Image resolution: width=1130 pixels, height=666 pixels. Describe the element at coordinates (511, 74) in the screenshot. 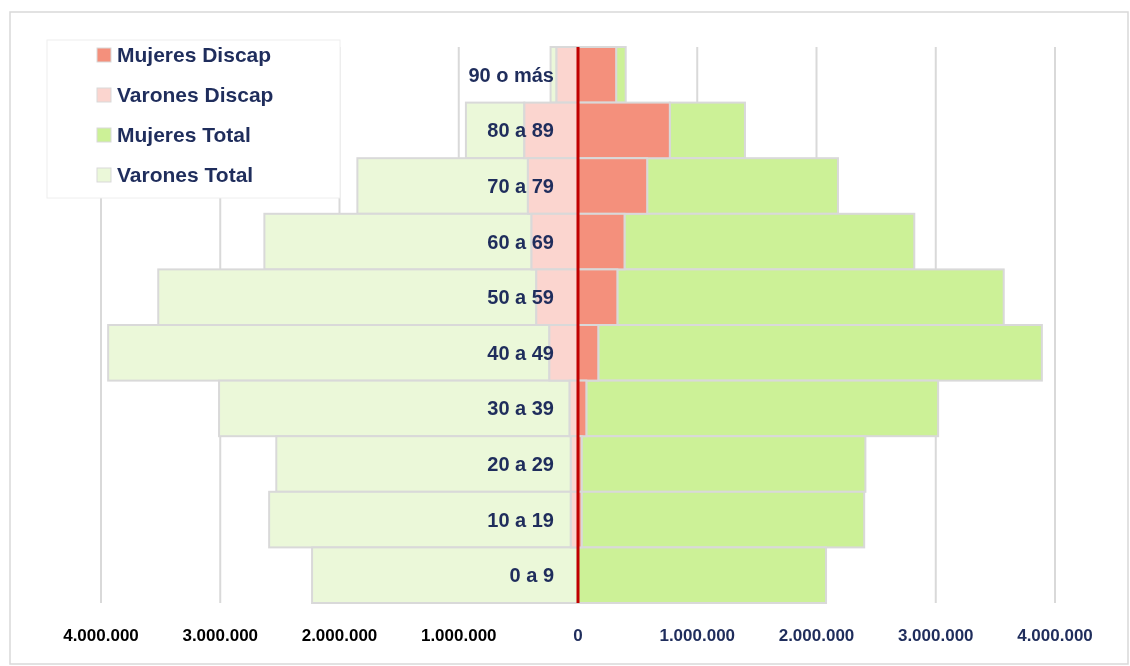

I see `y-tick-label: 90 o más` at that location.